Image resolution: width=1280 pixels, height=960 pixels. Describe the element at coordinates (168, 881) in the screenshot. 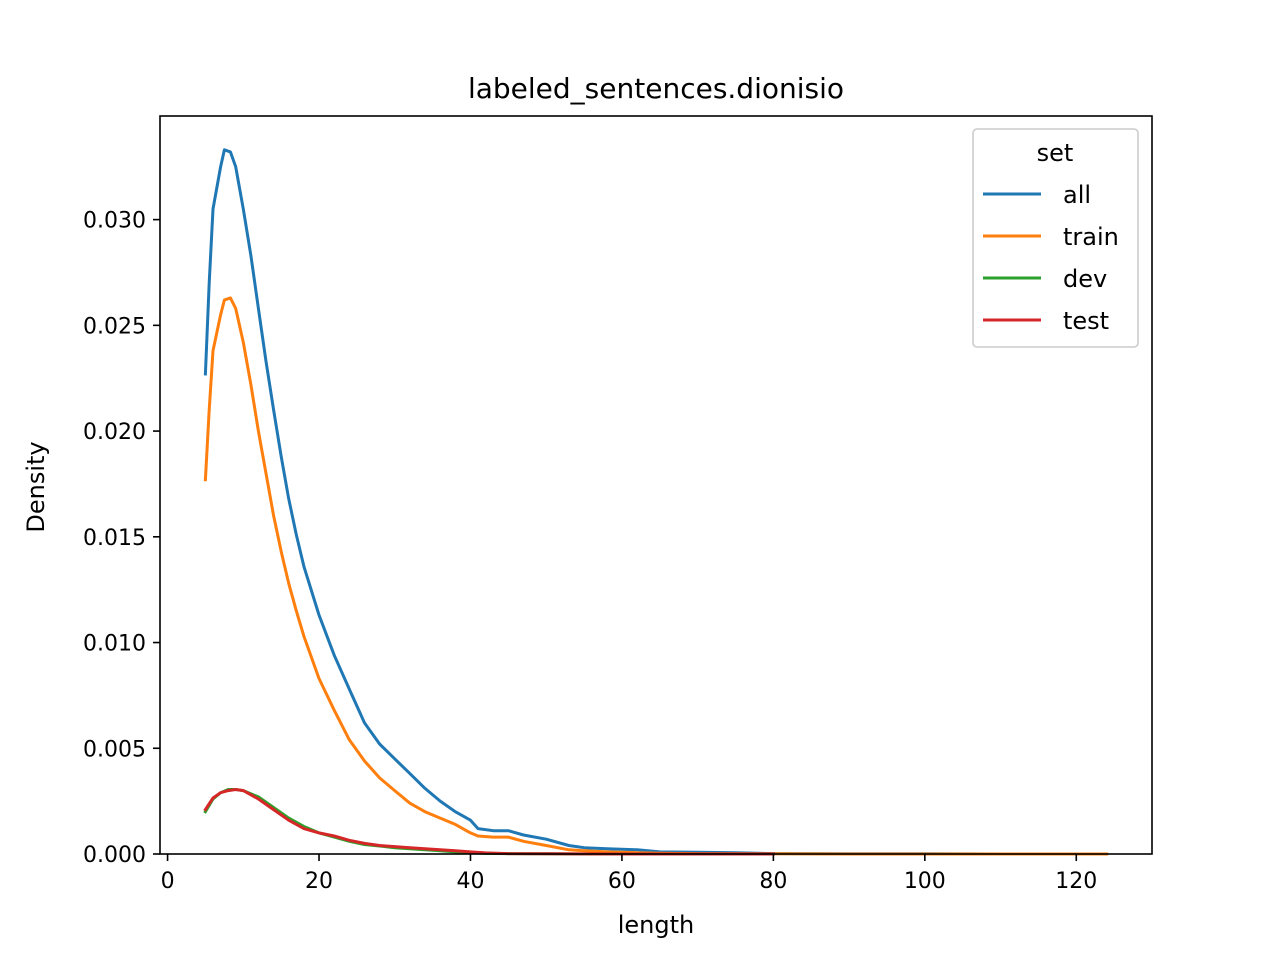

I see `x-tick-label: 0` at that location.